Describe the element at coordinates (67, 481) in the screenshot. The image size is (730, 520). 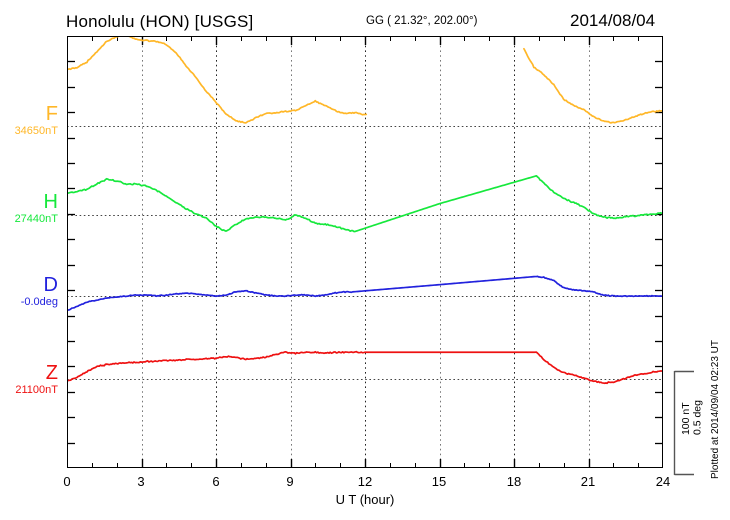
I see `xtick-0: 0` at that location.